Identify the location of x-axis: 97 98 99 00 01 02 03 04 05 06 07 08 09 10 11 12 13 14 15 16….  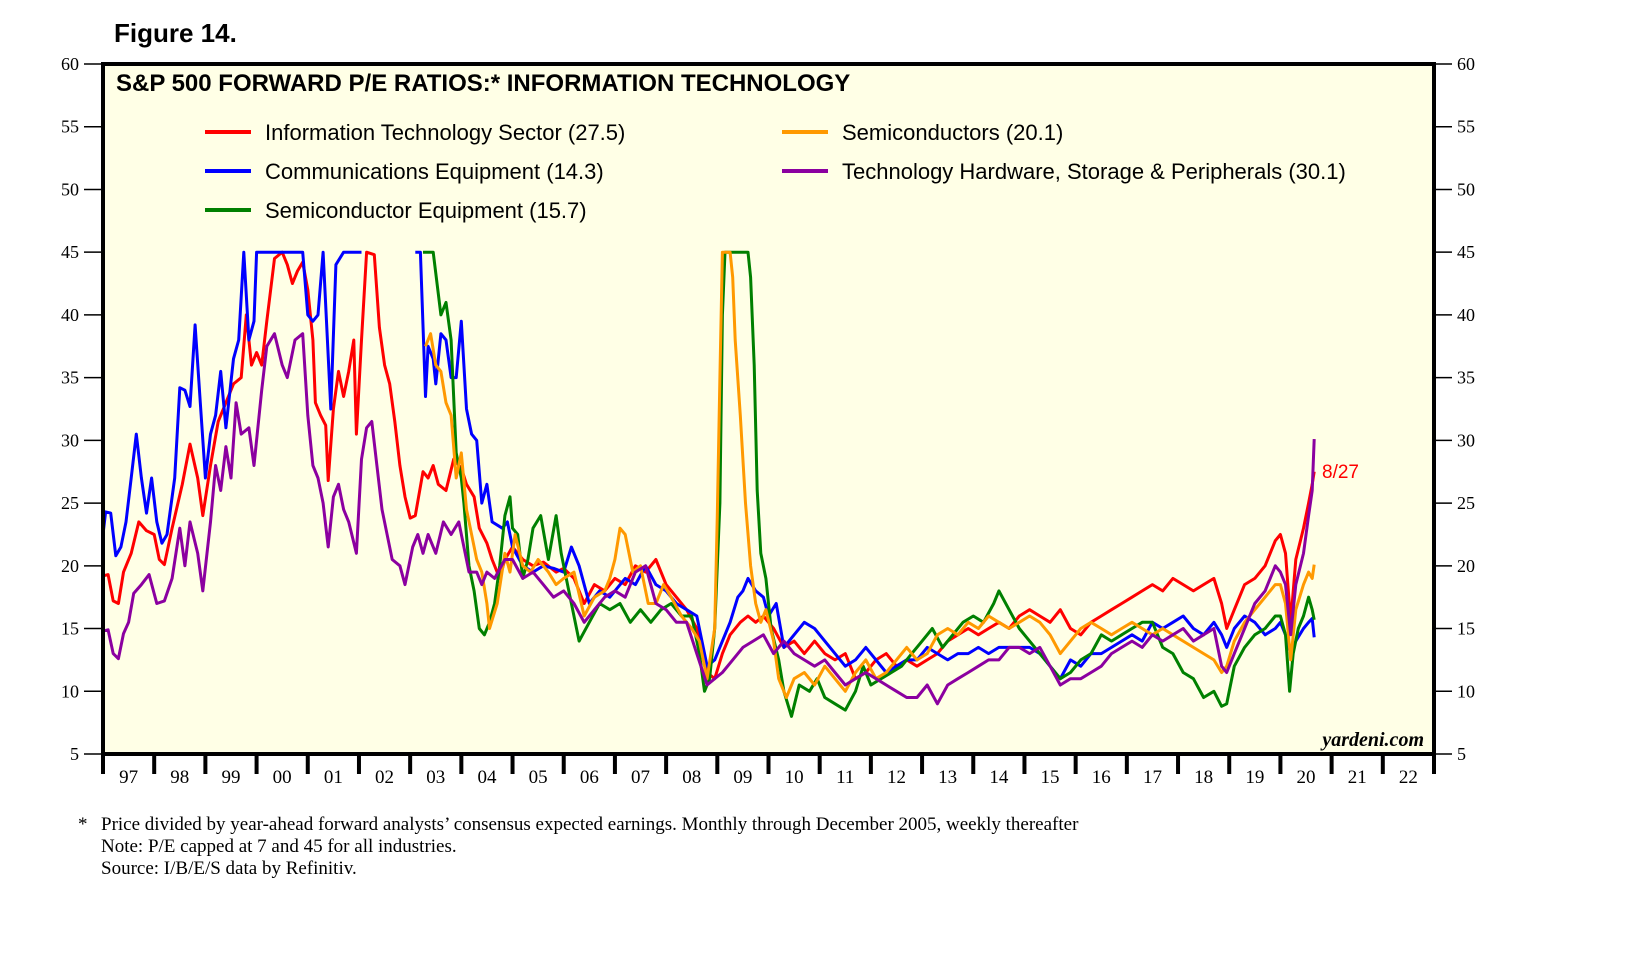
(768, 771).